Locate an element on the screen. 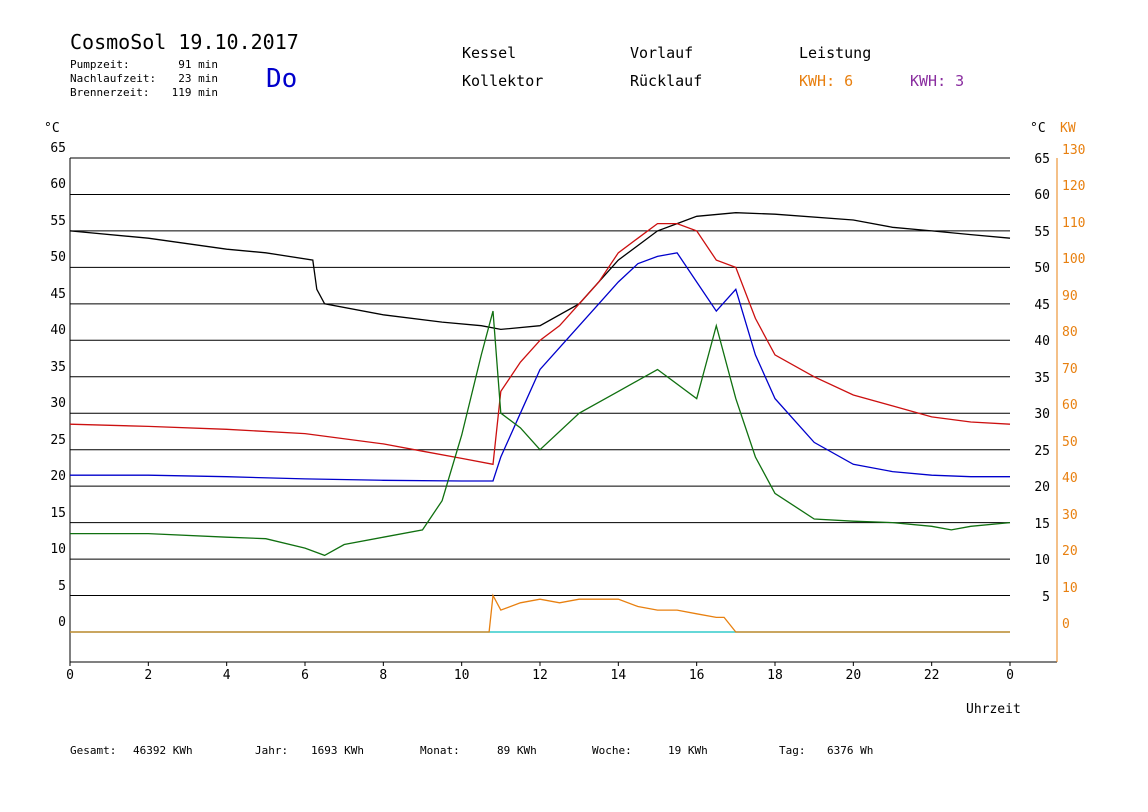  y-right-tick-50: 50 is located at coordinates (1042, 269).